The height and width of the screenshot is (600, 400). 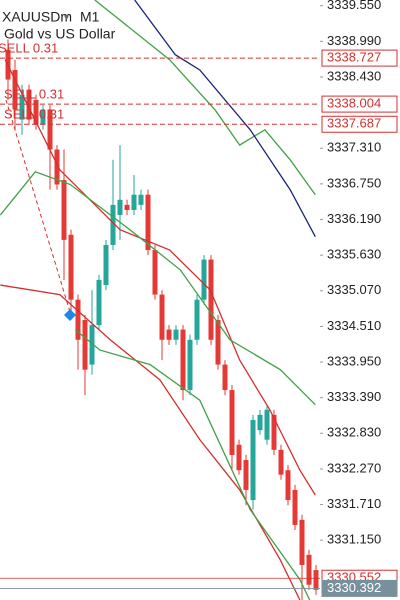 What do you see at coordinates (354, 289) in the screenshot?
I see `y-tick-label: 3335.070` at bounding box center [354, 289].